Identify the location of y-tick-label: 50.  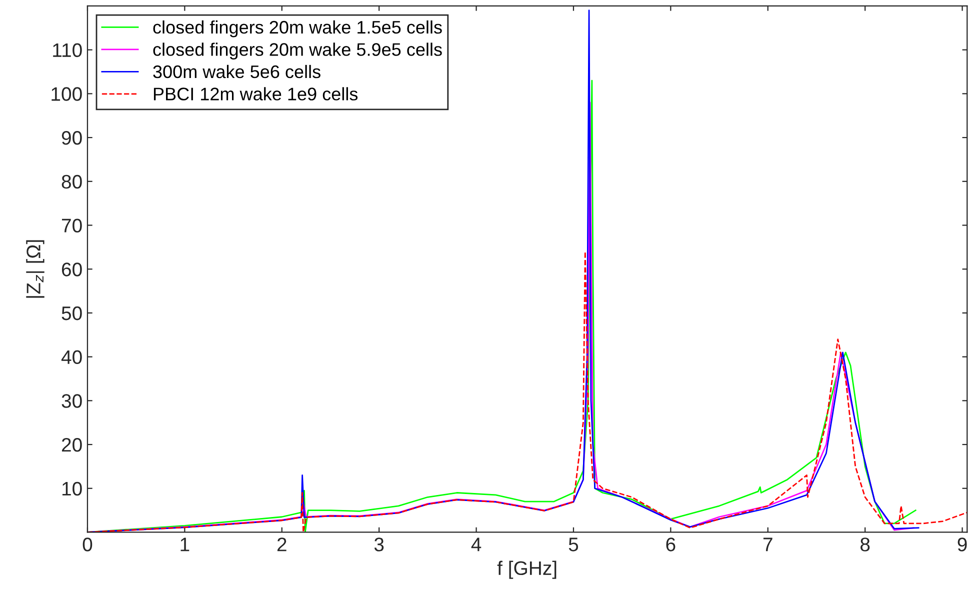
(72, 313).